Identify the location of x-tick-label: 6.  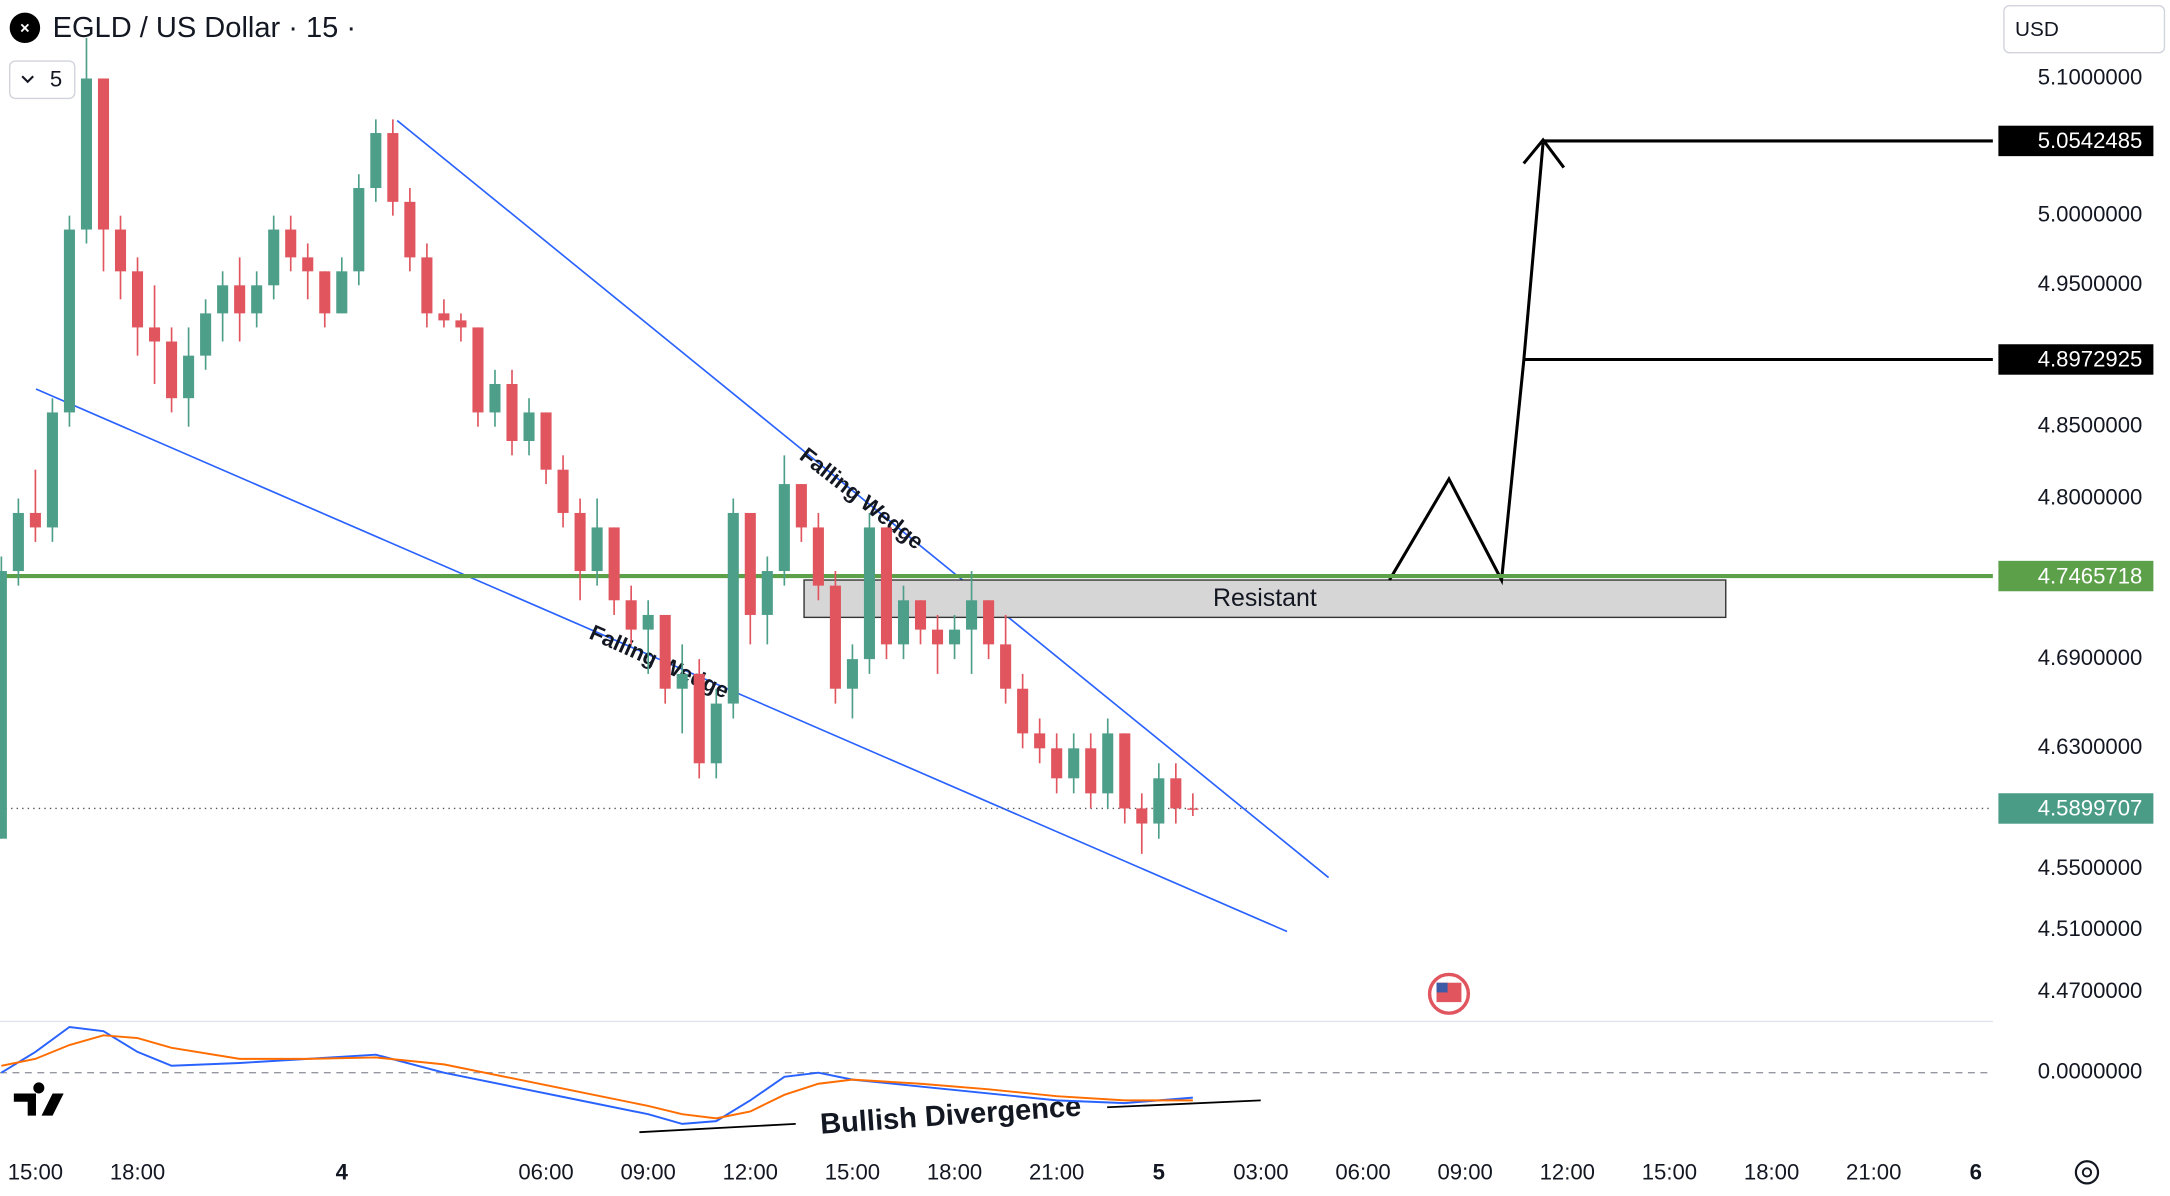
(1976, 1172).